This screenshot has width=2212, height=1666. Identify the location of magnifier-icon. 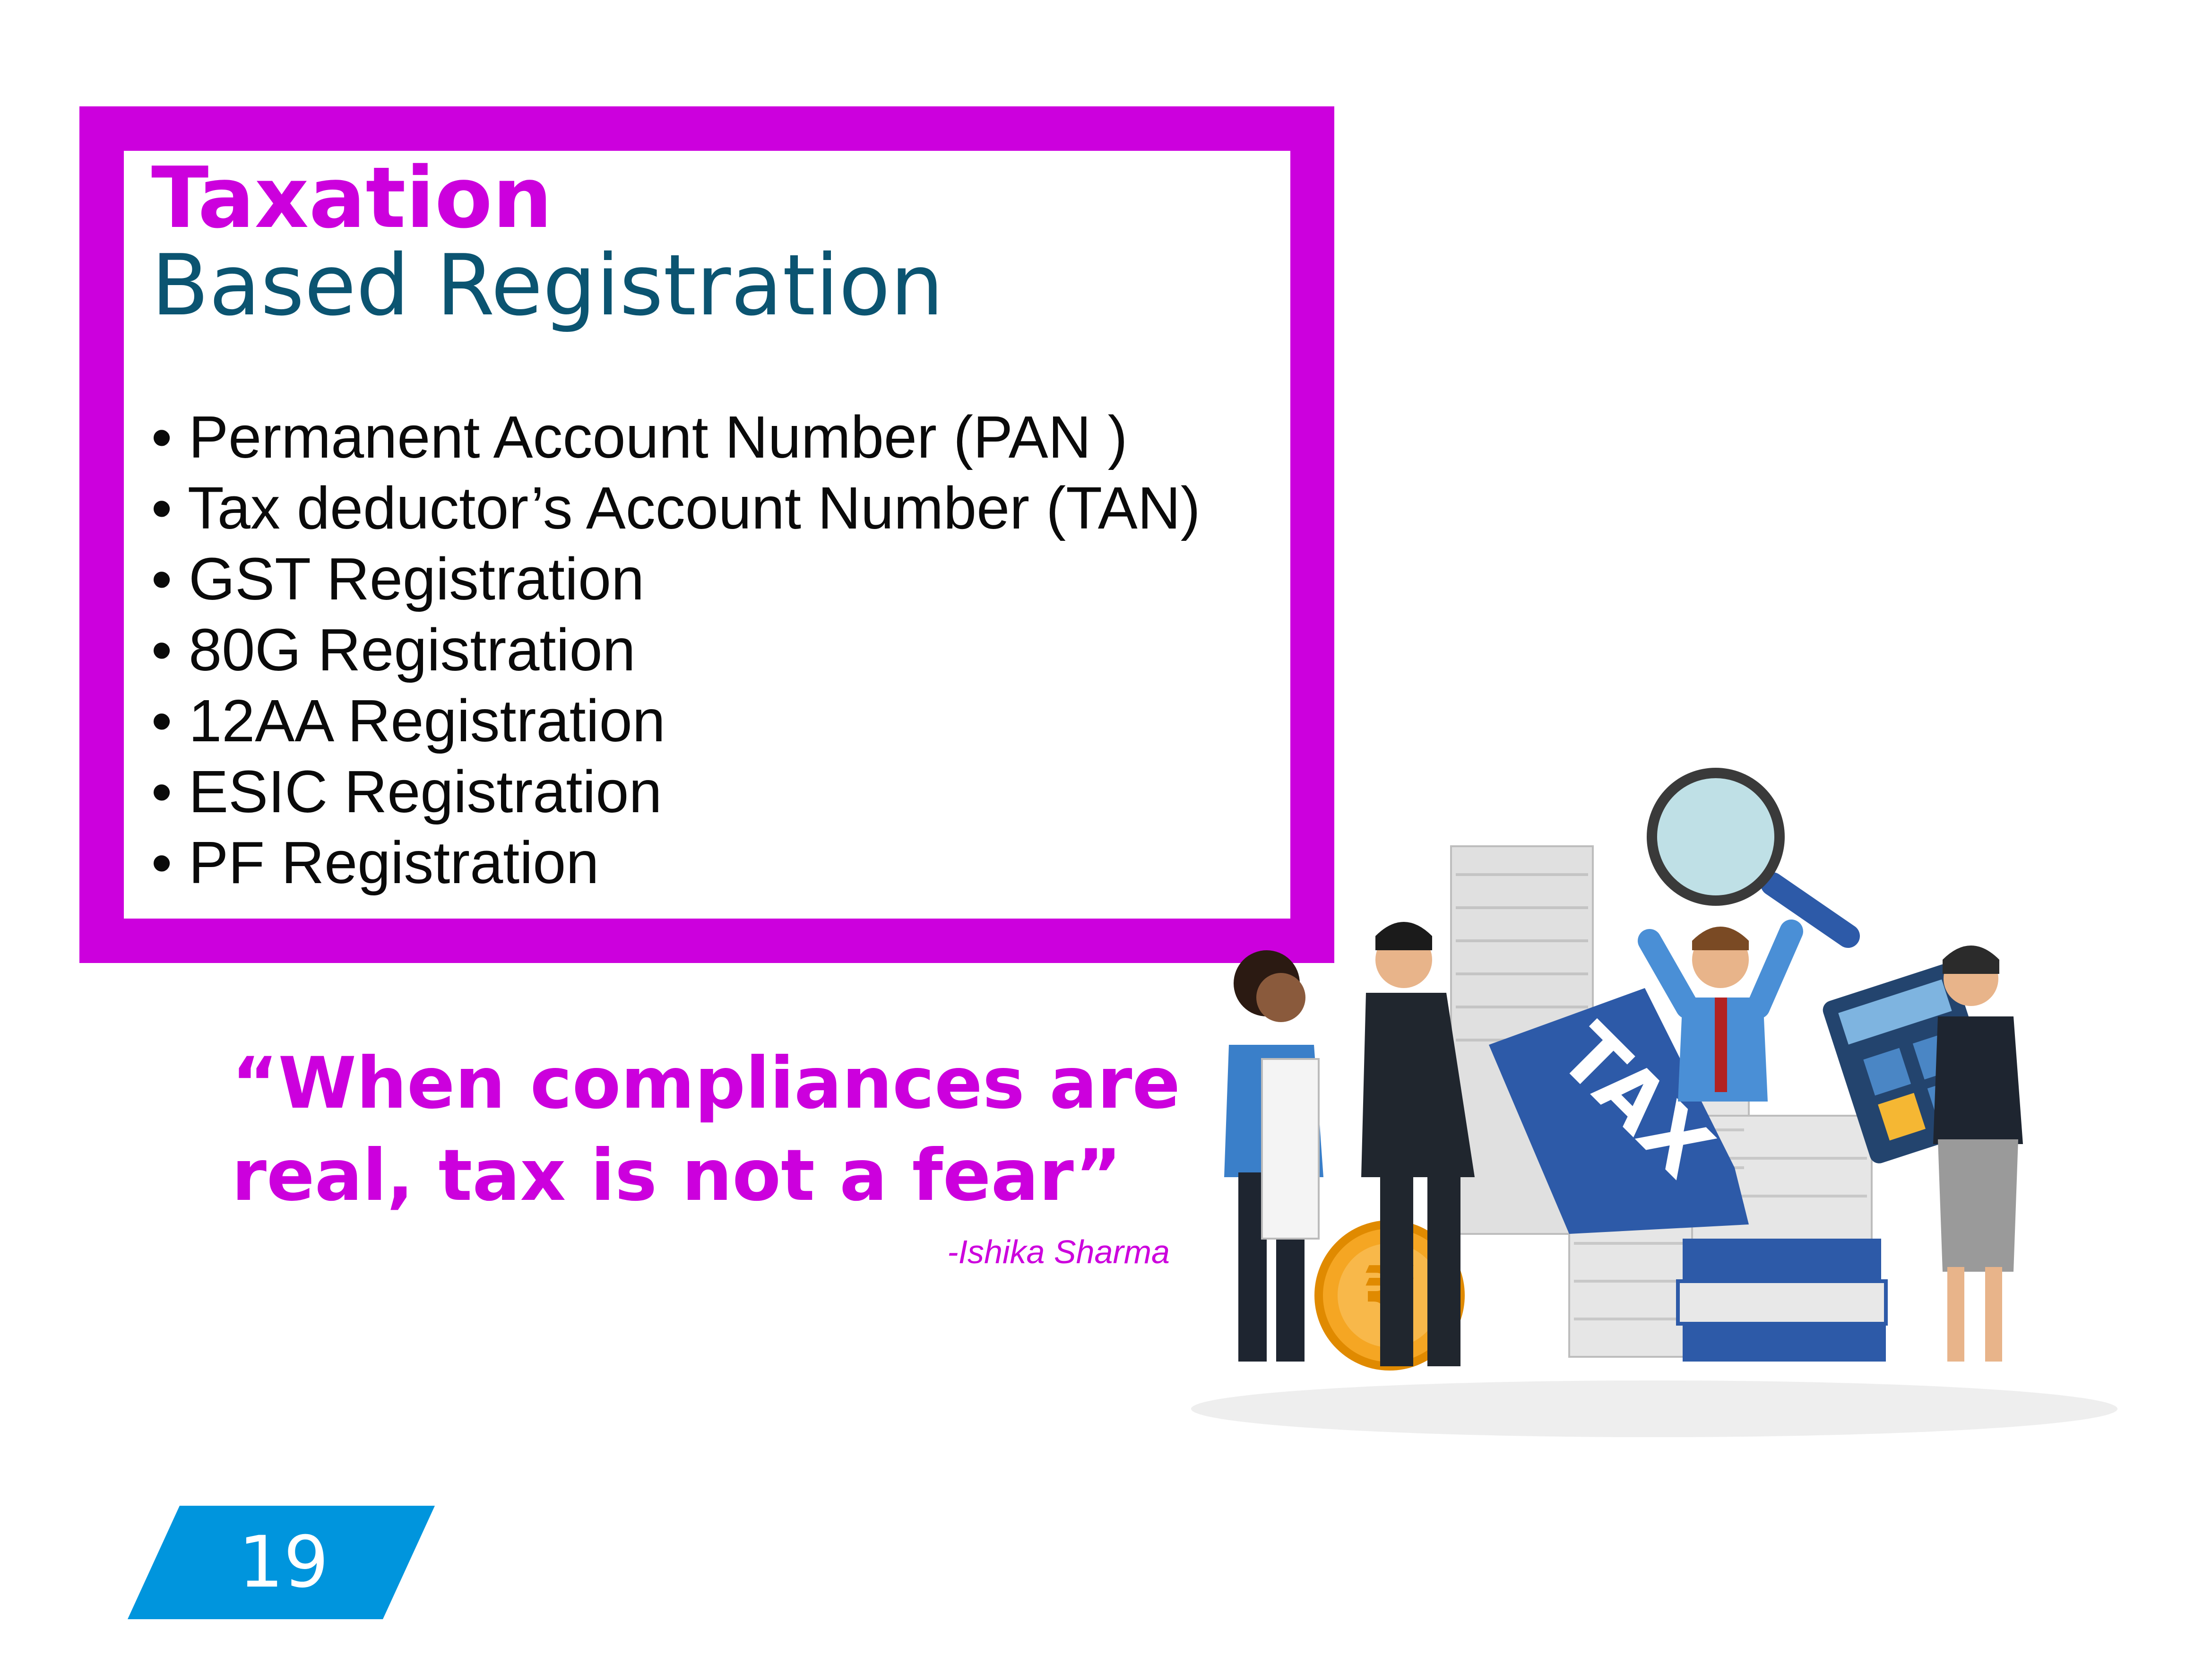
(1753, 858).